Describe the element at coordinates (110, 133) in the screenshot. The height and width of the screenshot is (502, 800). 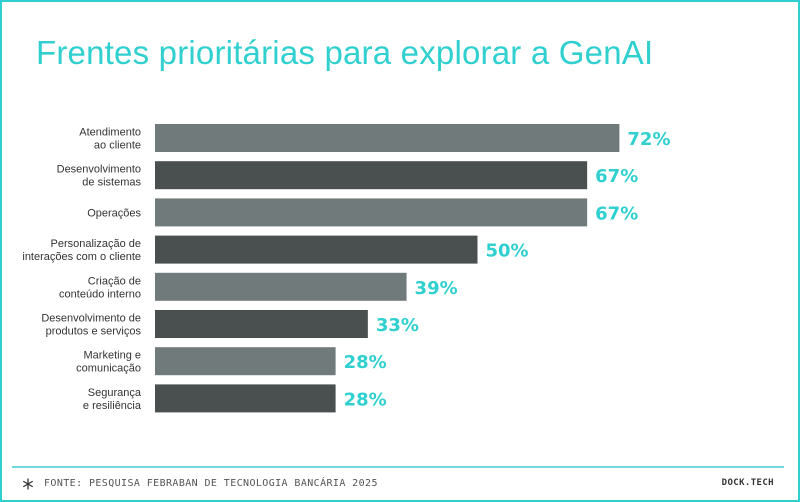
I see `category-label-1-line-1: Atendimento` at that location.